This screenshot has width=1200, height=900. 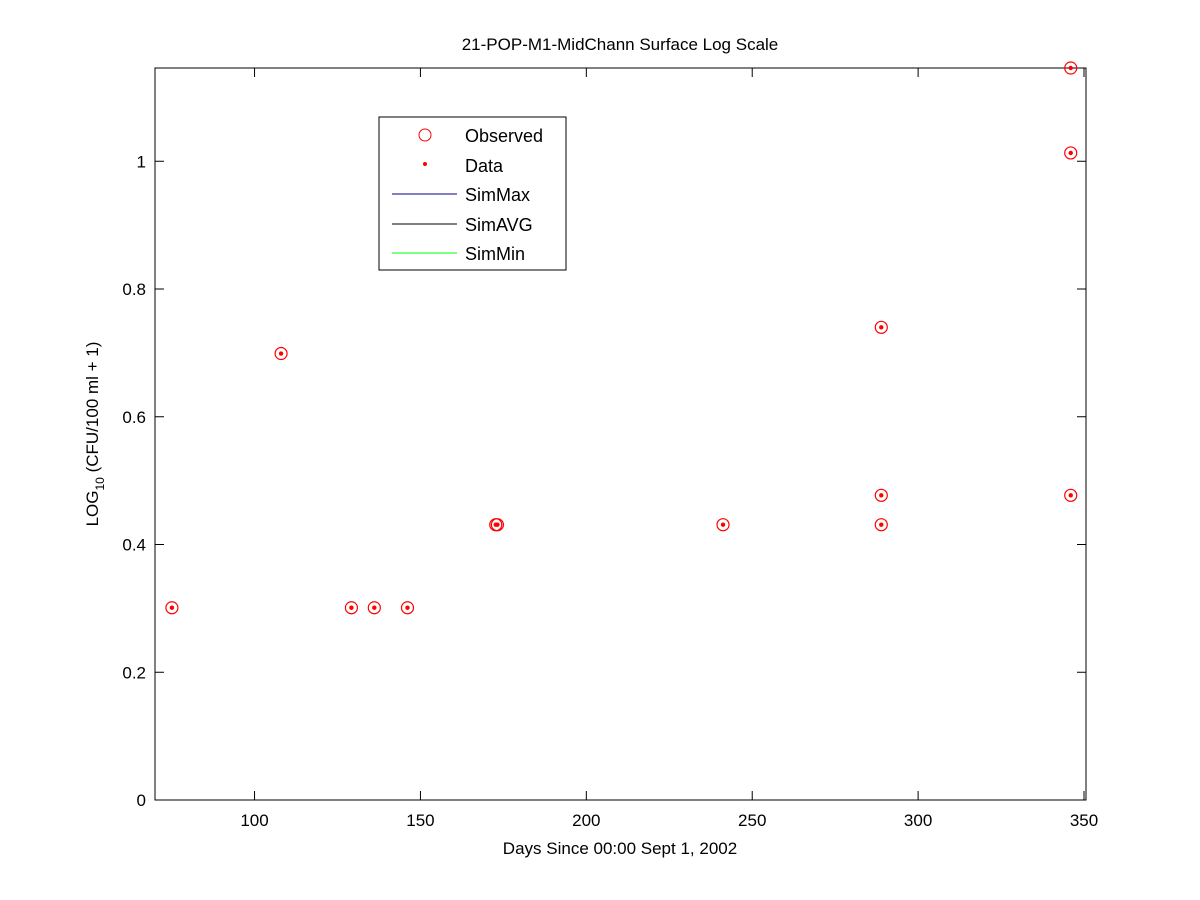 I want to click on y-axis-label: LOG10 (CFU/100 ml + 1), so click(x=95, y=434).